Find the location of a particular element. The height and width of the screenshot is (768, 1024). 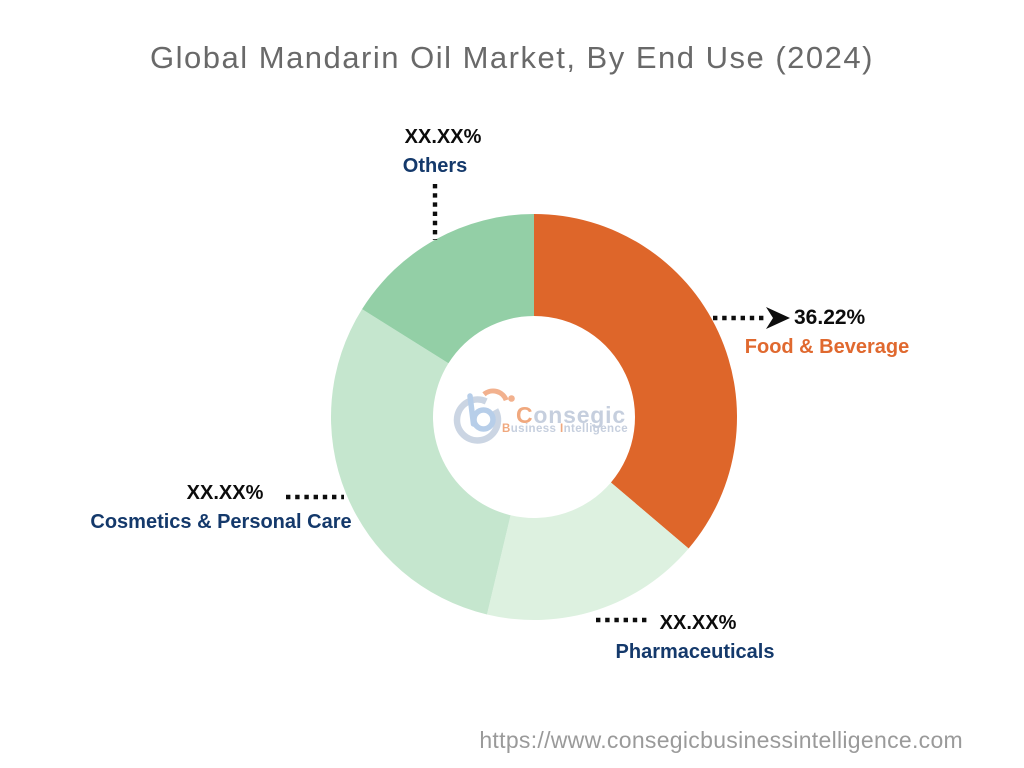

watermark-tagline-text: Business Intelligence is located at coordinates (565, 429).